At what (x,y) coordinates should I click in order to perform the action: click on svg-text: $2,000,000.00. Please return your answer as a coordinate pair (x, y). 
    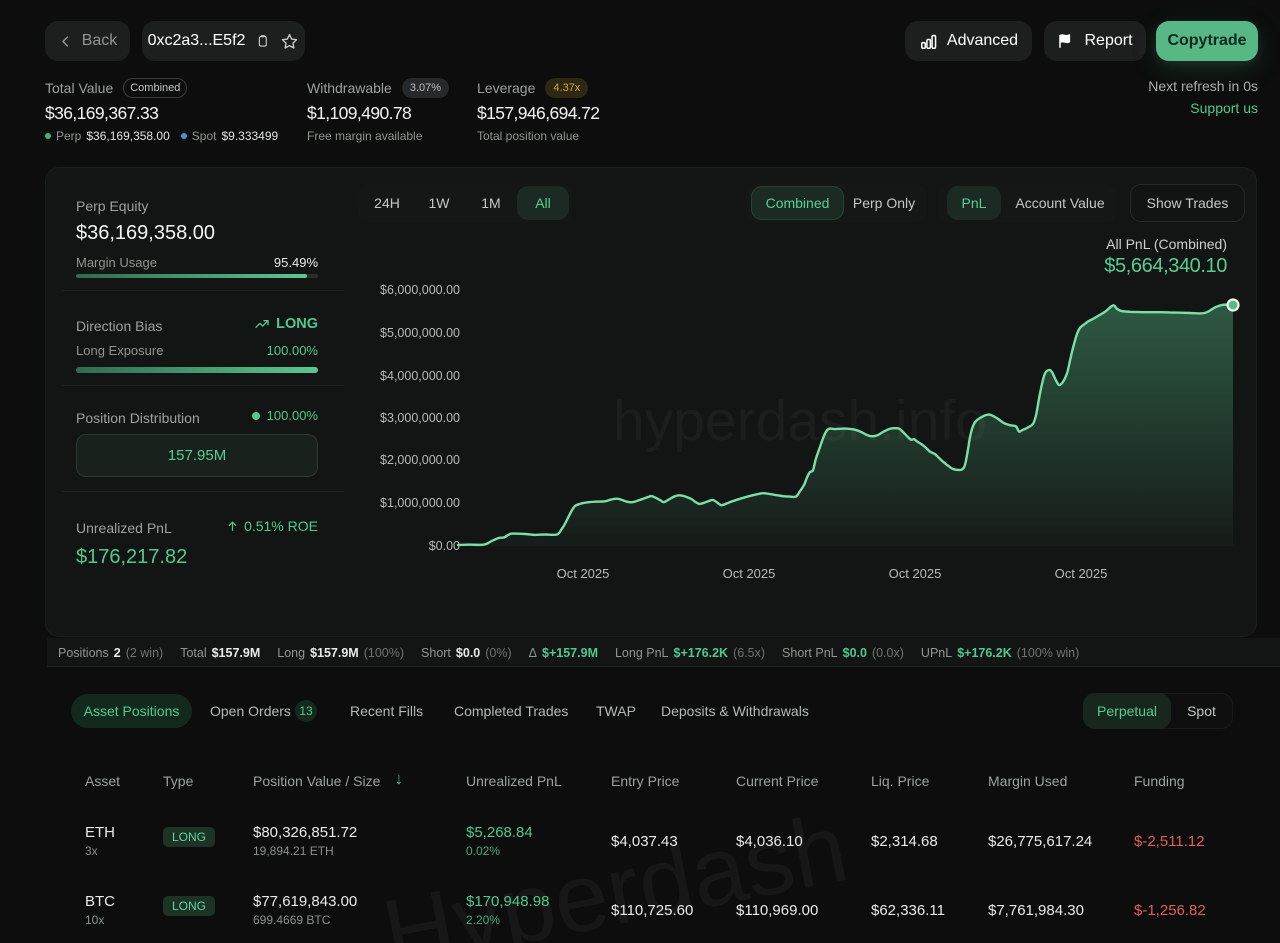
    Looking at the image, I should click on (420, 460).